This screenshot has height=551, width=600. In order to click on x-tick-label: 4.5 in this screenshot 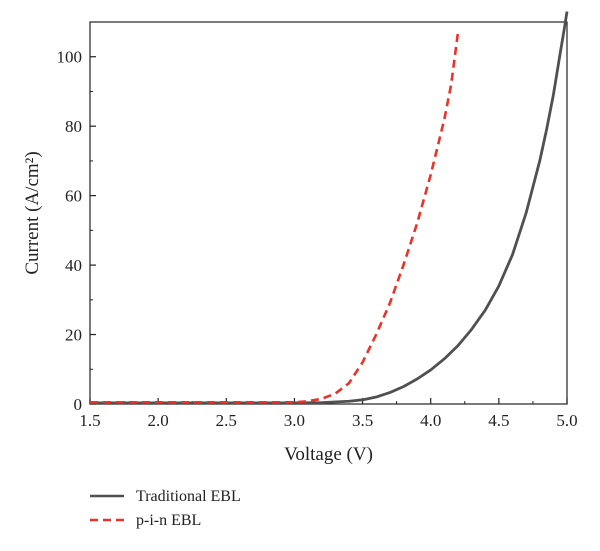, I will do `click(498, 420)`.